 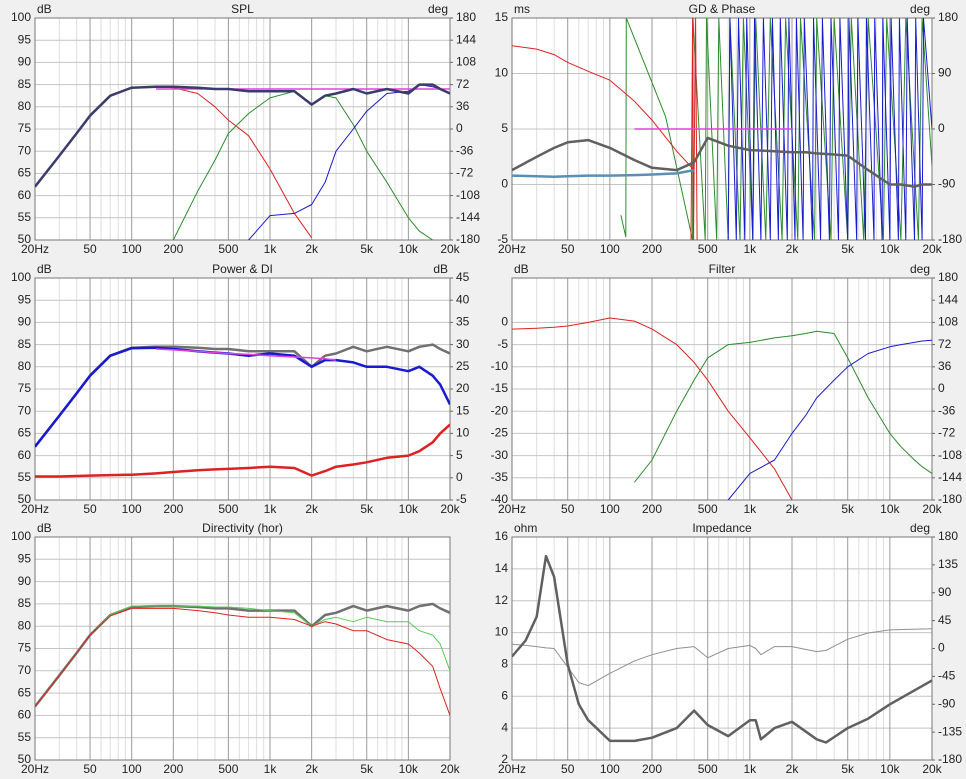 What do you see at coordinates (450, 249) in the screenshot?
I see `x-tick-label: 20k` at bounding box center [450, 249].